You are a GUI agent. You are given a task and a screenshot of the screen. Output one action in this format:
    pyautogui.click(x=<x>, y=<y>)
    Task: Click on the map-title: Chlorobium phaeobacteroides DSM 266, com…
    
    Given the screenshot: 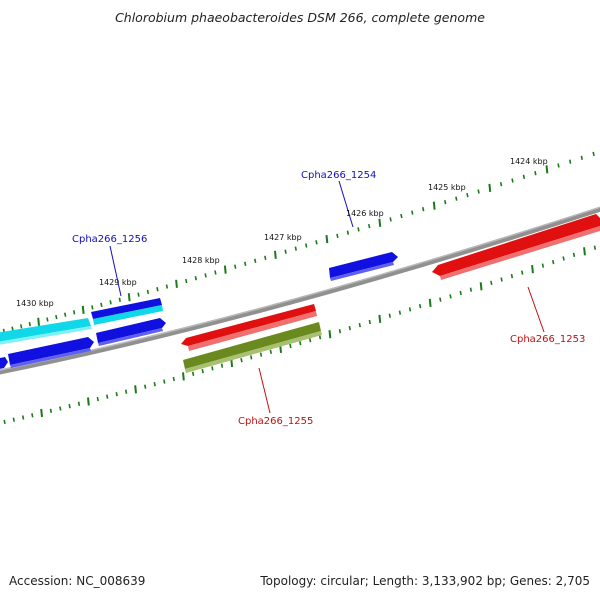 What is the action you would take?
    pyautogui.click(x=300, y=17)
    